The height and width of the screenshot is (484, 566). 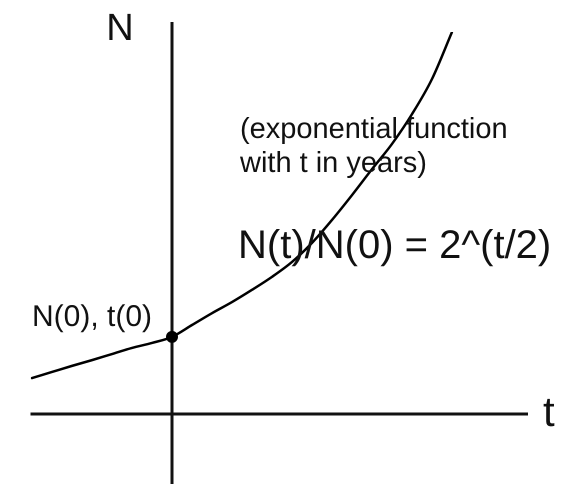 I want to click on y-axis-title: N, so click(x=120, y=28).